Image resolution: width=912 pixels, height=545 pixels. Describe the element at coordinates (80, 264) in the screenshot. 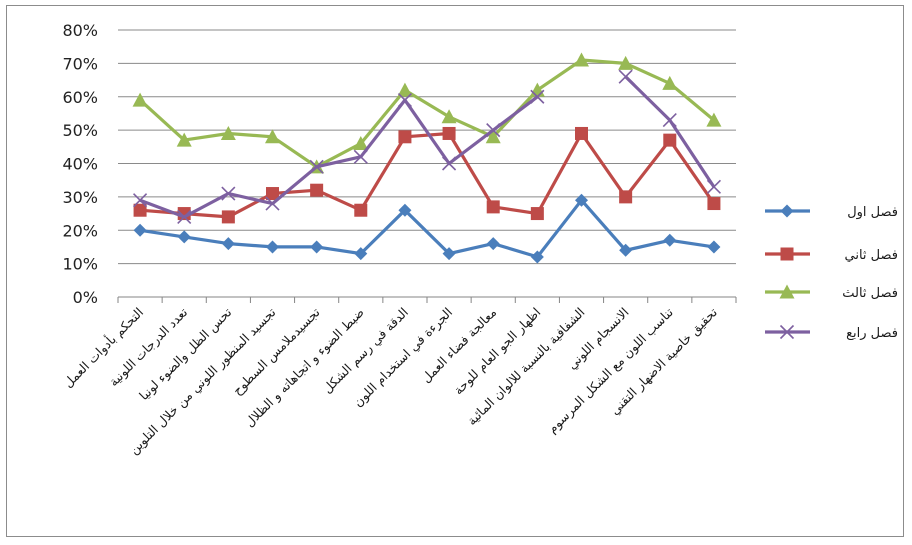

I see `y-tick-label: 10%` at that location.